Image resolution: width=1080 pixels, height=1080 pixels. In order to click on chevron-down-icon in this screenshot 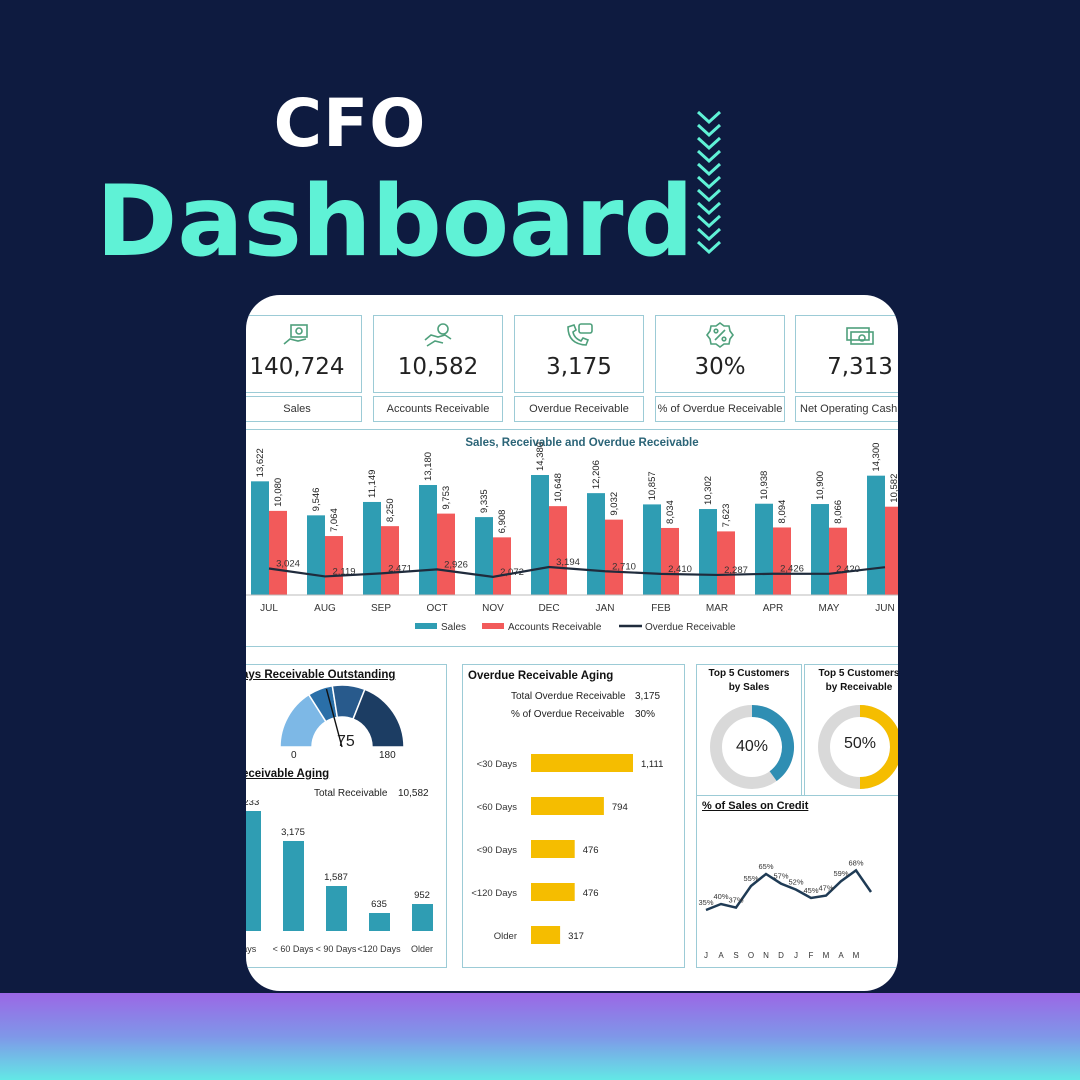, I will do `click(709, 182)`.